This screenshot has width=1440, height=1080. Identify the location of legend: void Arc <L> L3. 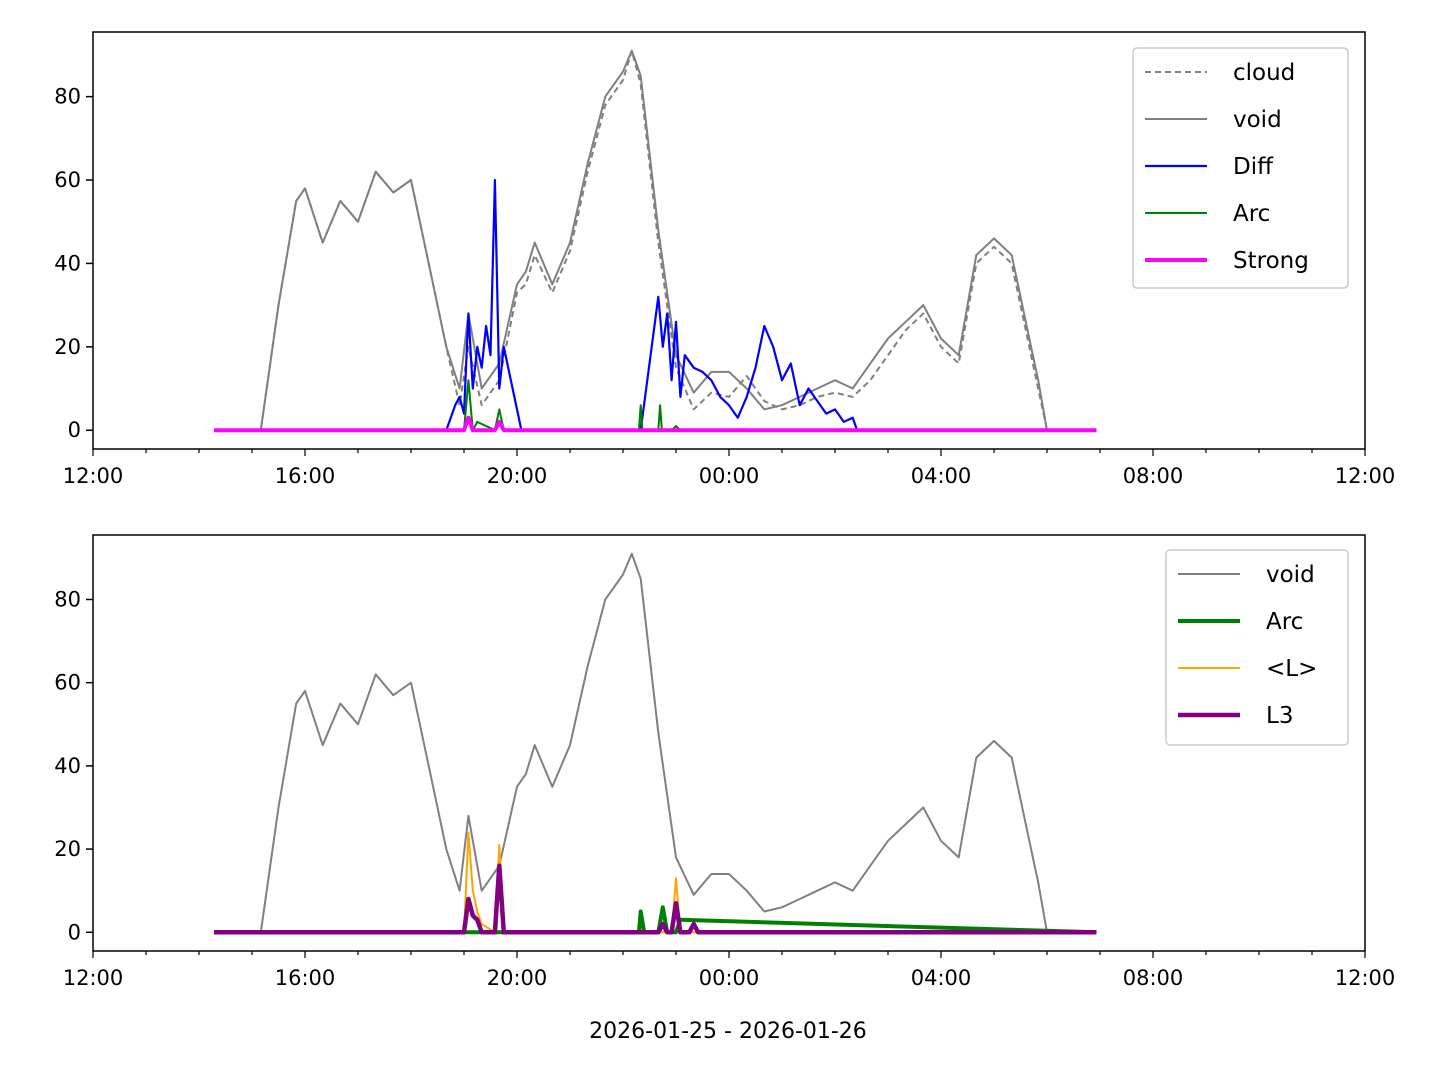
(1257, 647).